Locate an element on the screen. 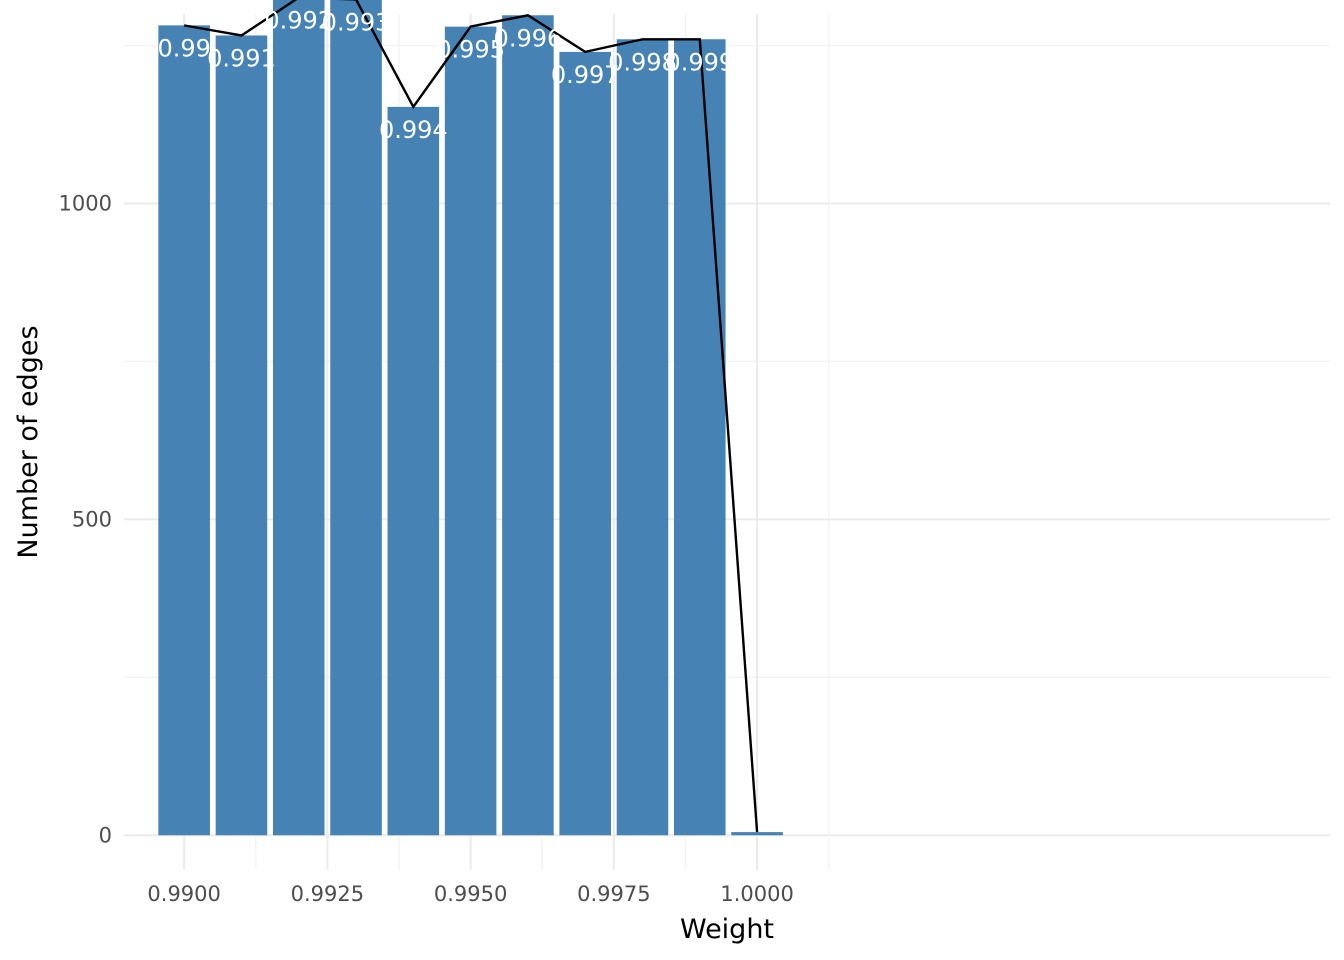  x-tick-label: 0.9950 is located at coordinates (470, 894).